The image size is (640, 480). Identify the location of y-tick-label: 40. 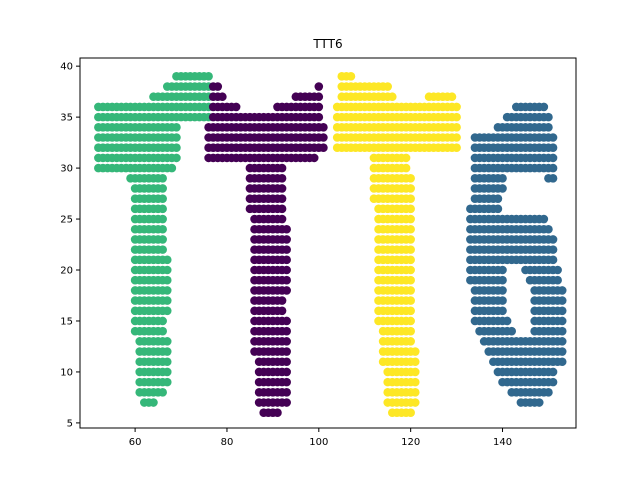
(66, 67).